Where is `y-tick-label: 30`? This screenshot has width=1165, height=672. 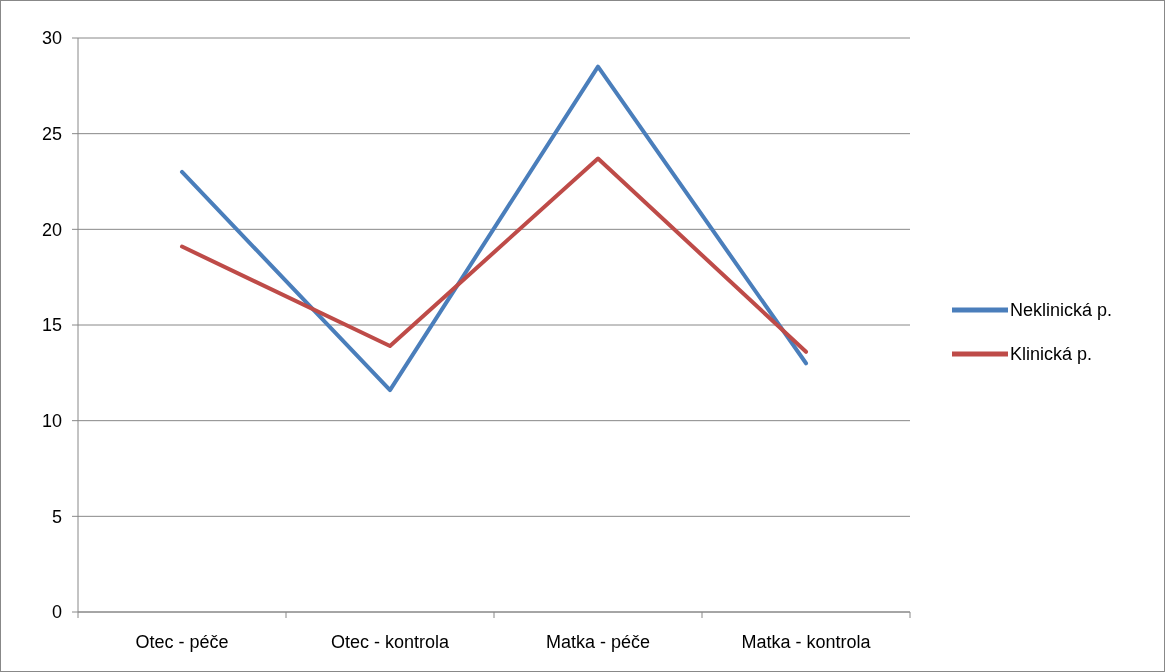 y-tick-label: 30 is located at coordinates (51, 38).